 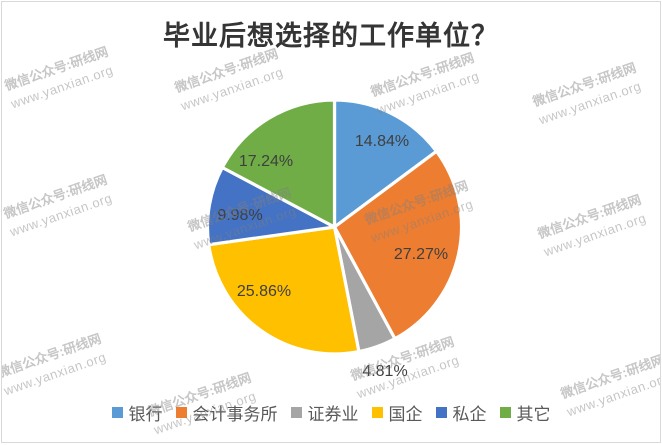 What do you see at coordinates (385, 163) in the screenshot?
I see `pie-slice-bank` at bounding box center [385, 163].